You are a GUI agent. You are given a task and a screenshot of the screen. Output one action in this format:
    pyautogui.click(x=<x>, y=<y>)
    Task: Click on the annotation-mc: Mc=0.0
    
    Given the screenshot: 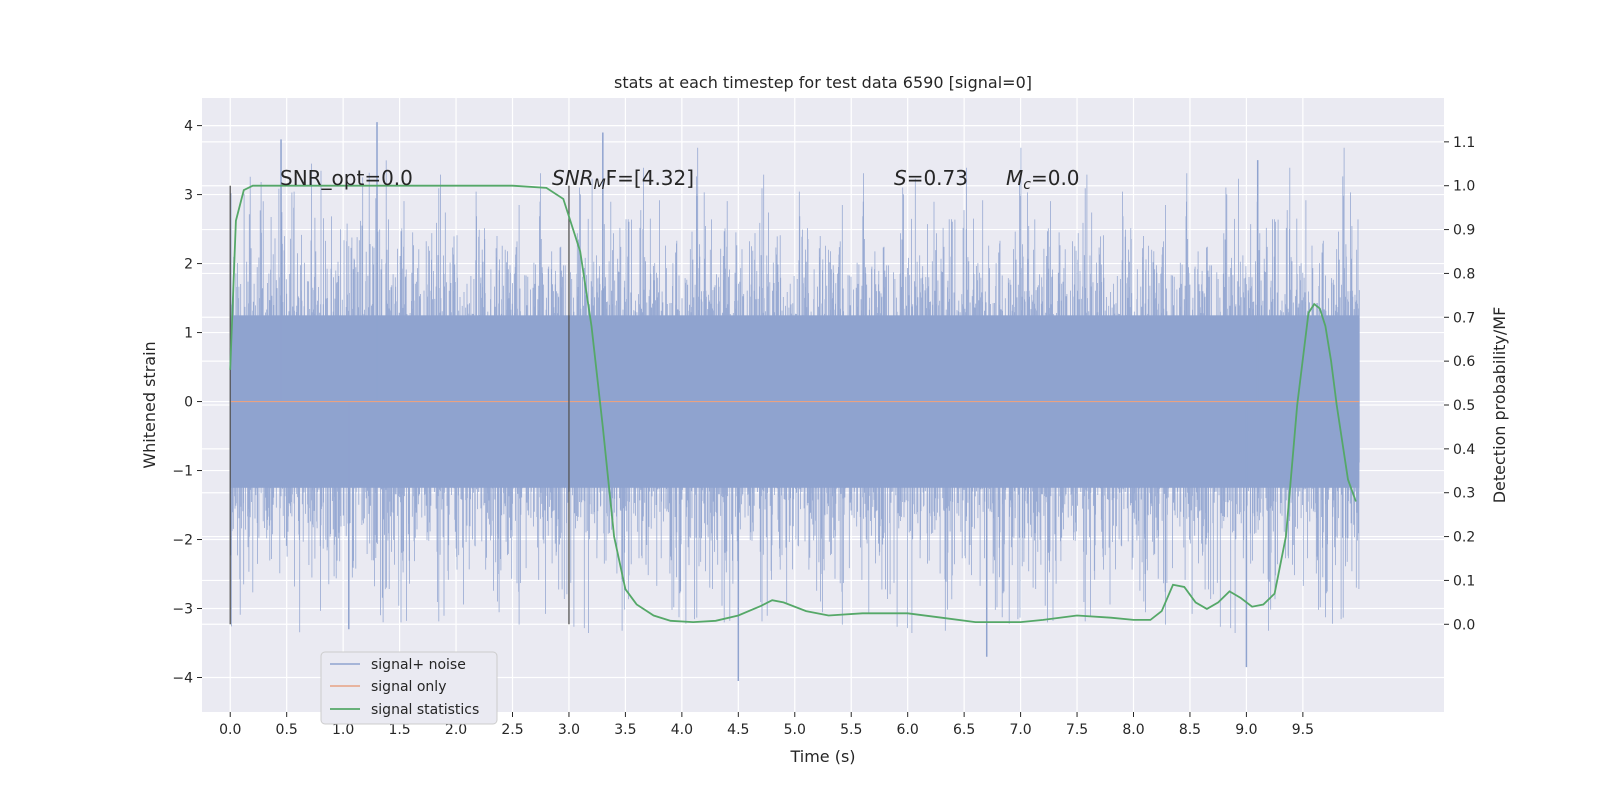 What is the action you would take?
    pyautogui.click(x=1043, y=179)
    